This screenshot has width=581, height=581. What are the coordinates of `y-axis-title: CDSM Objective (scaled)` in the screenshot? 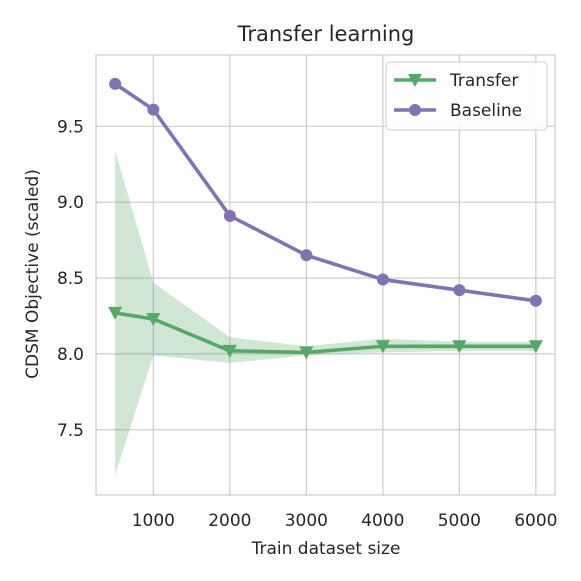 It's located at (33, 274).